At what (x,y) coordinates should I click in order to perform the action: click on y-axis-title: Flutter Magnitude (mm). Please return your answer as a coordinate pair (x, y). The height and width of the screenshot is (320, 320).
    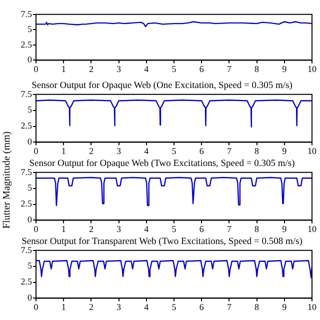
    Looking at the image, I should click on (7, 180).